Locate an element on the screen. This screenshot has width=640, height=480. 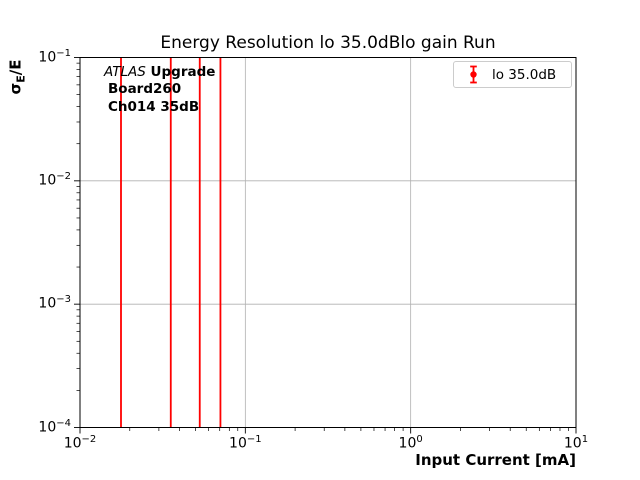
annotation-block: ATLAS Upgrade Board260 Ch014 35dB is located at coordinates (159, 90).